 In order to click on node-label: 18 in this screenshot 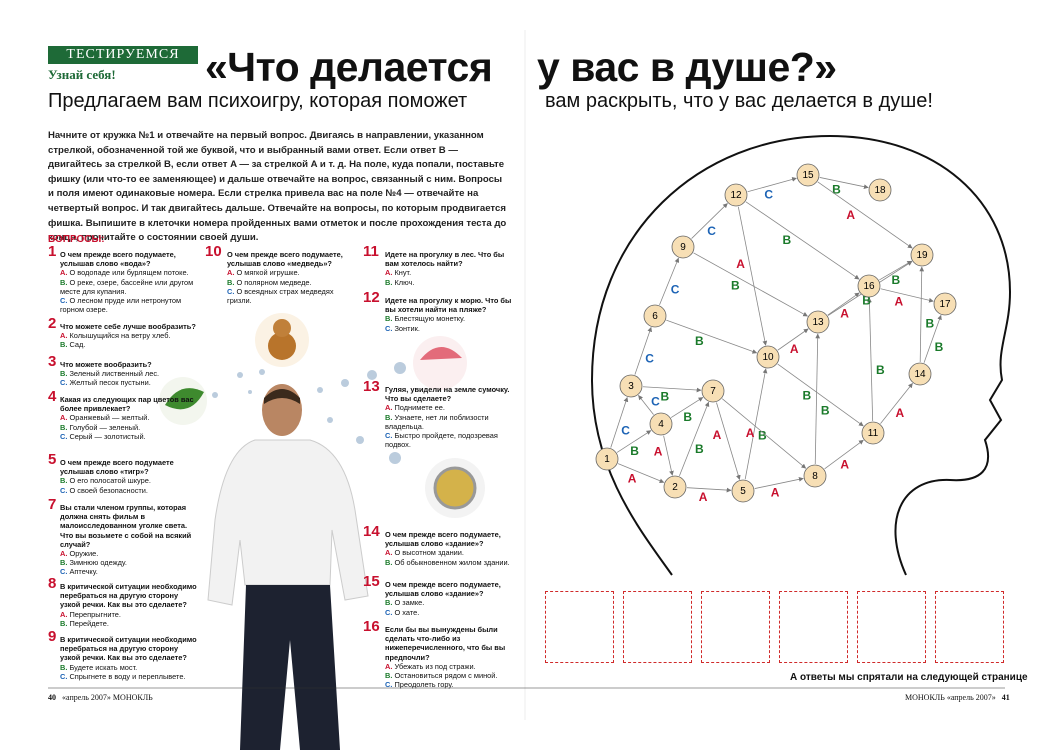, I will do `click(880, 190)`.